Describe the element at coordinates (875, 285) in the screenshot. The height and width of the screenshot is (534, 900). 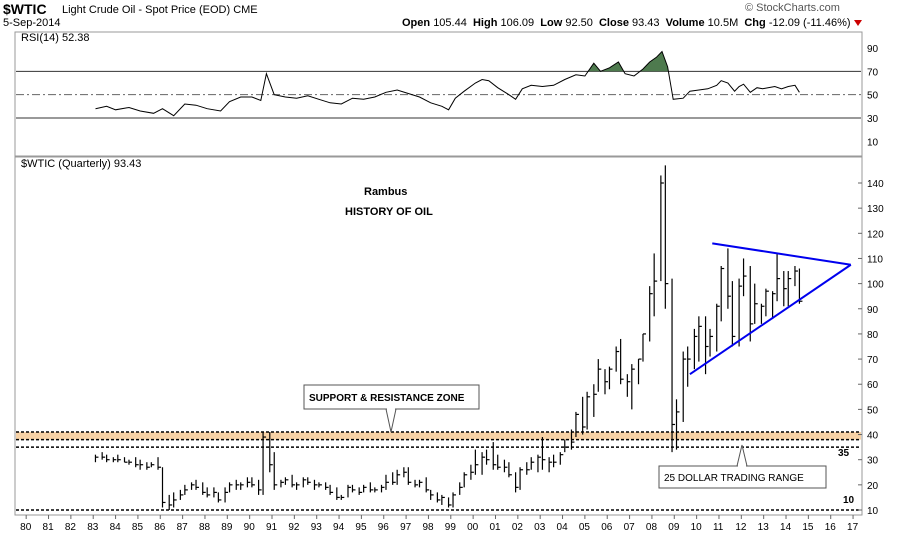
I see `y-tick-label: 100` at that location.